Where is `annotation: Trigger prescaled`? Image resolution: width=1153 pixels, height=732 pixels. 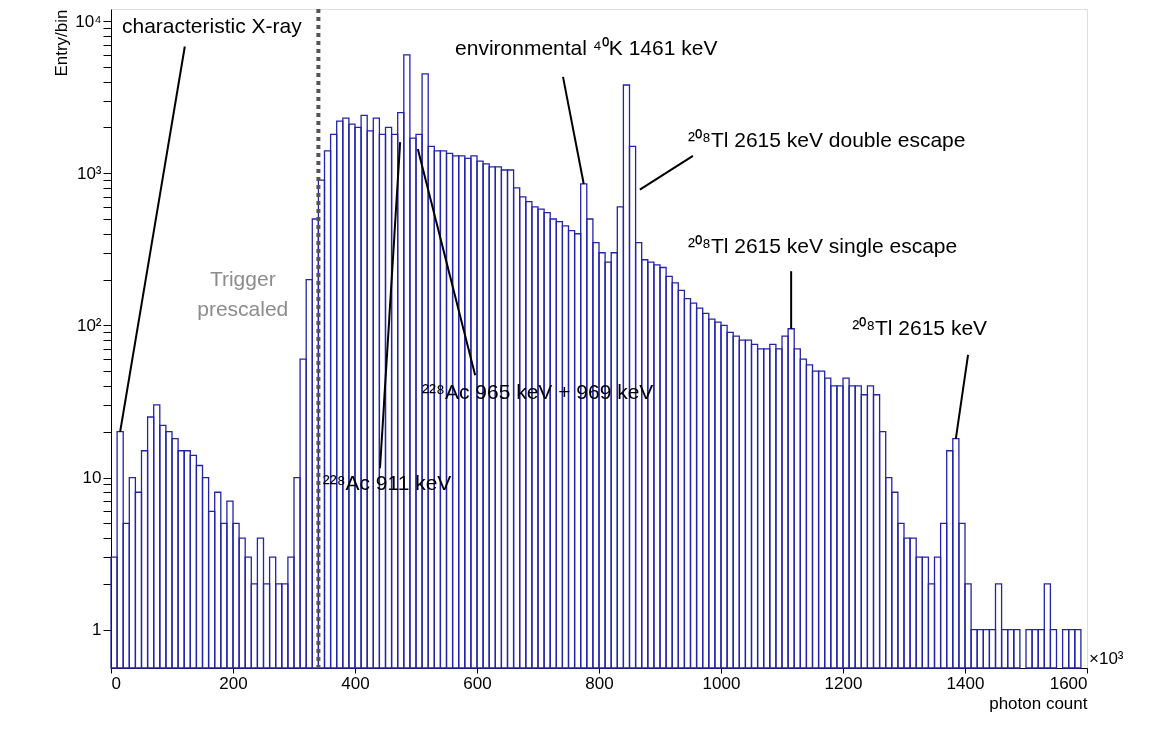
annotation: Trigger prescaled is located at coordinates (243, 293).